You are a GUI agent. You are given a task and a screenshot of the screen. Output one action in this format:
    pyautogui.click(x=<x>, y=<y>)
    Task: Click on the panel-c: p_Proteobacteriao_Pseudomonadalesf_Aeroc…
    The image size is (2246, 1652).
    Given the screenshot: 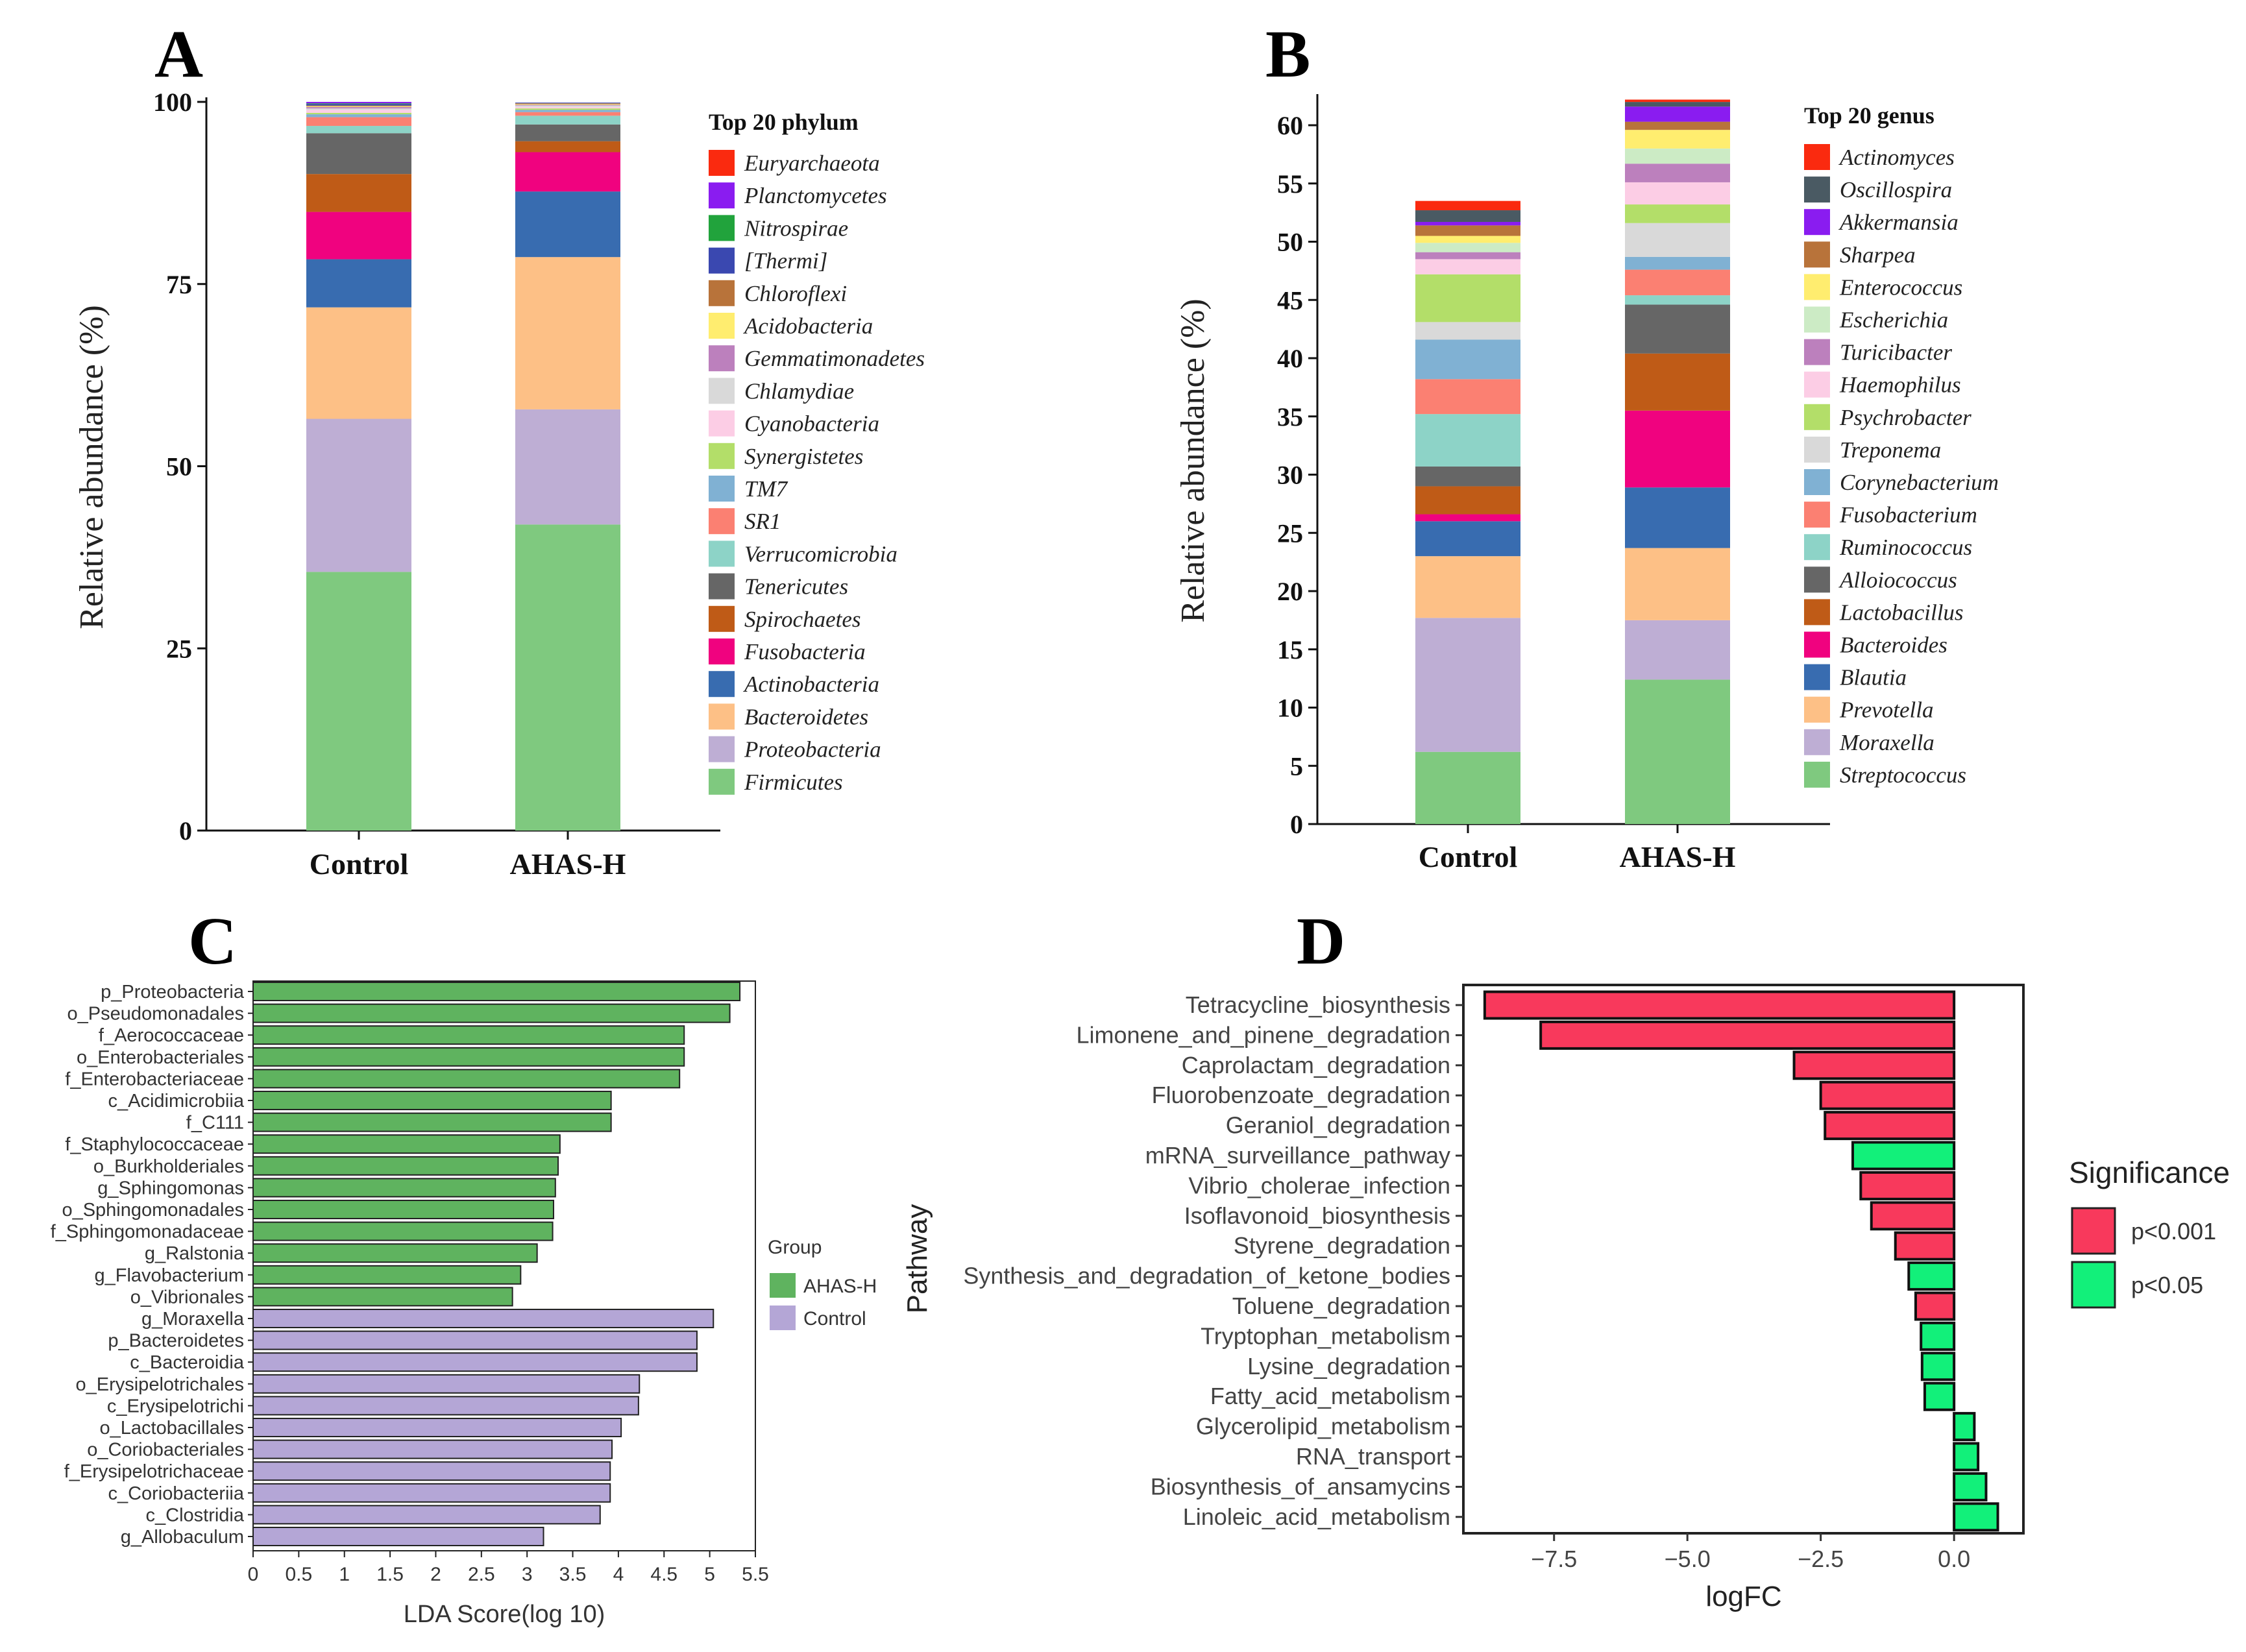 What is the action you would take?
    pyautogui.click(x=464, y=1304)
    